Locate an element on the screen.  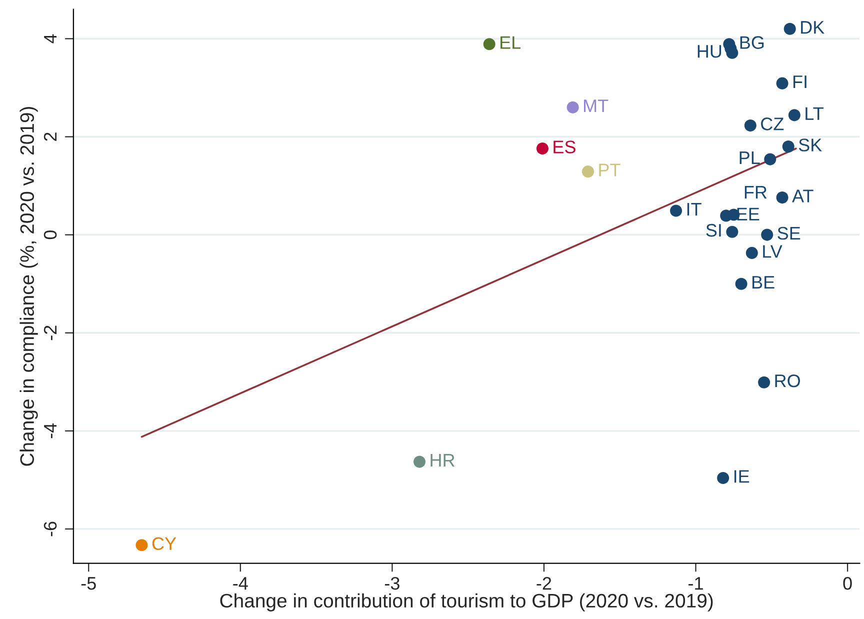
series-label: CZ is located at coordinates (772, 124).